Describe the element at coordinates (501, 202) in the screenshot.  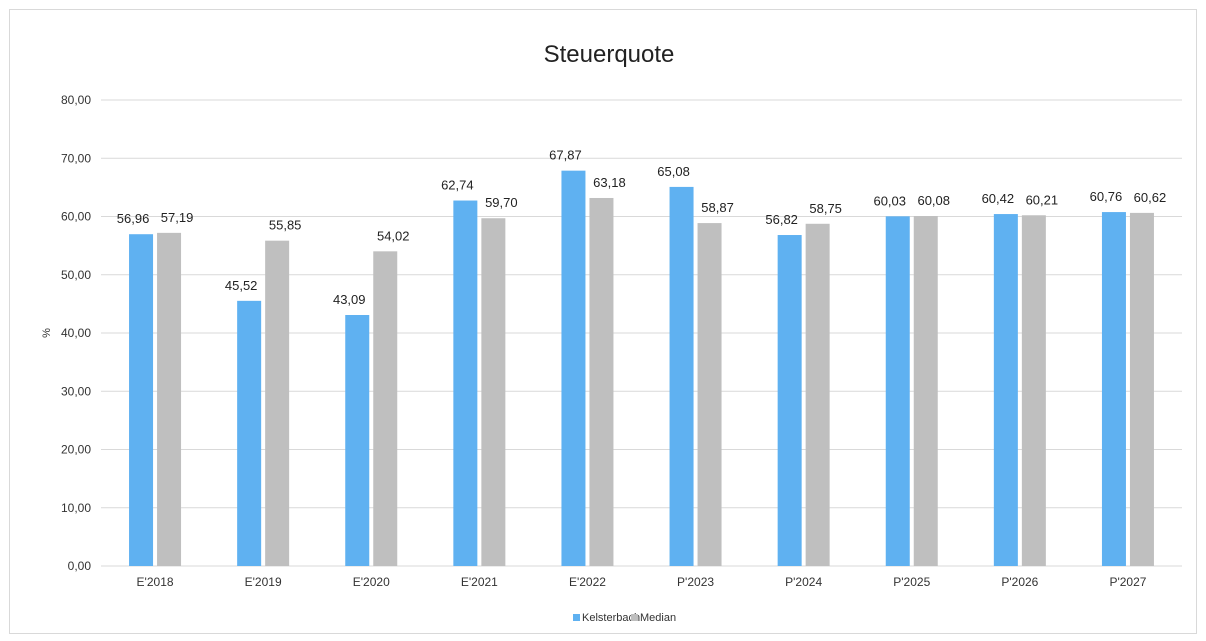
I see `data-label-median-3: 59,70` at that location.